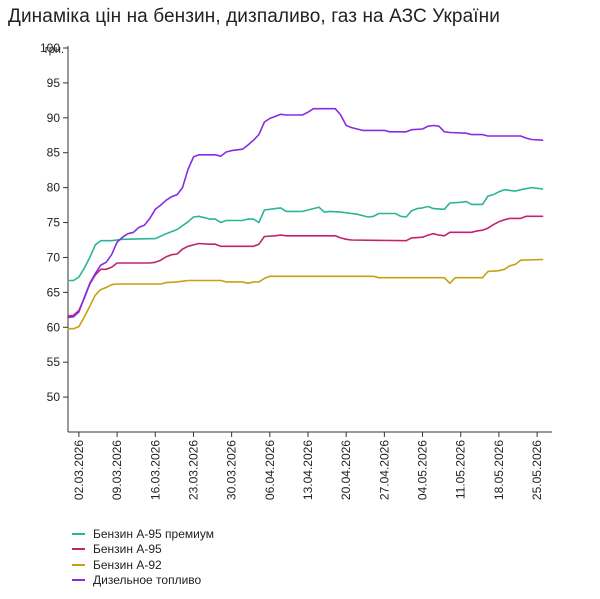 This screenshot has height=599, width=600. I want to click on legend-item: Дизельное топливо, so click(143, 581).